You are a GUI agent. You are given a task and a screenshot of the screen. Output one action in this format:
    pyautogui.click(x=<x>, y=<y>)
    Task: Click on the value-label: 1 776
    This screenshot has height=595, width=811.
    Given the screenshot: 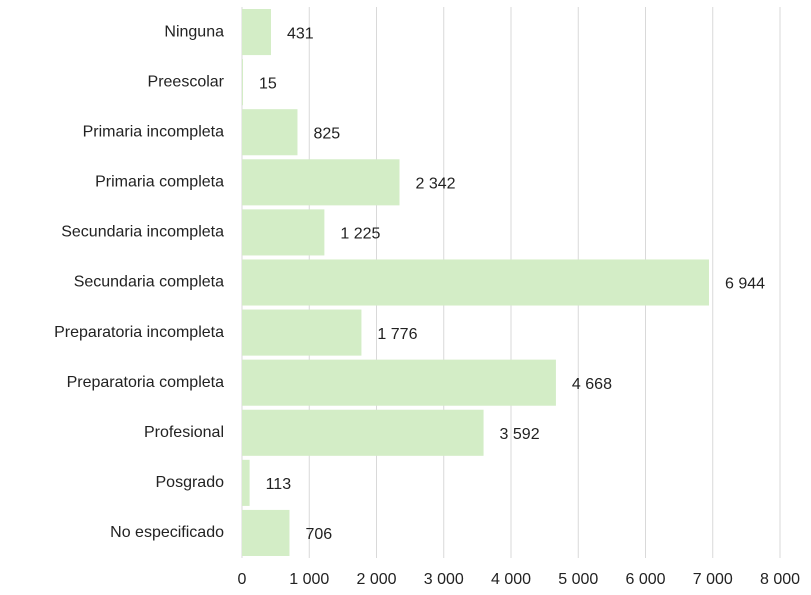 What is the action you would take?
    pyautogui.click(x=397, y=334)
    